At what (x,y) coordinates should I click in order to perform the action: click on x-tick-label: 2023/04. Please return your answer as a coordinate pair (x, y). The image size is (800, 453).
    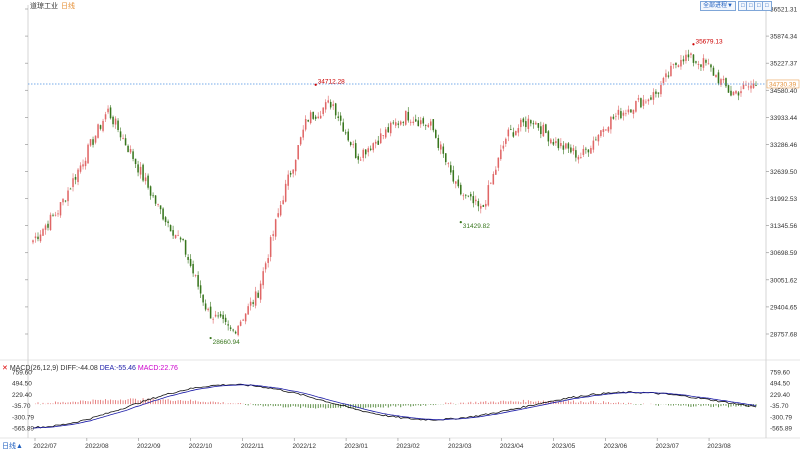
    Looking at the image, I should click on (512, 446).